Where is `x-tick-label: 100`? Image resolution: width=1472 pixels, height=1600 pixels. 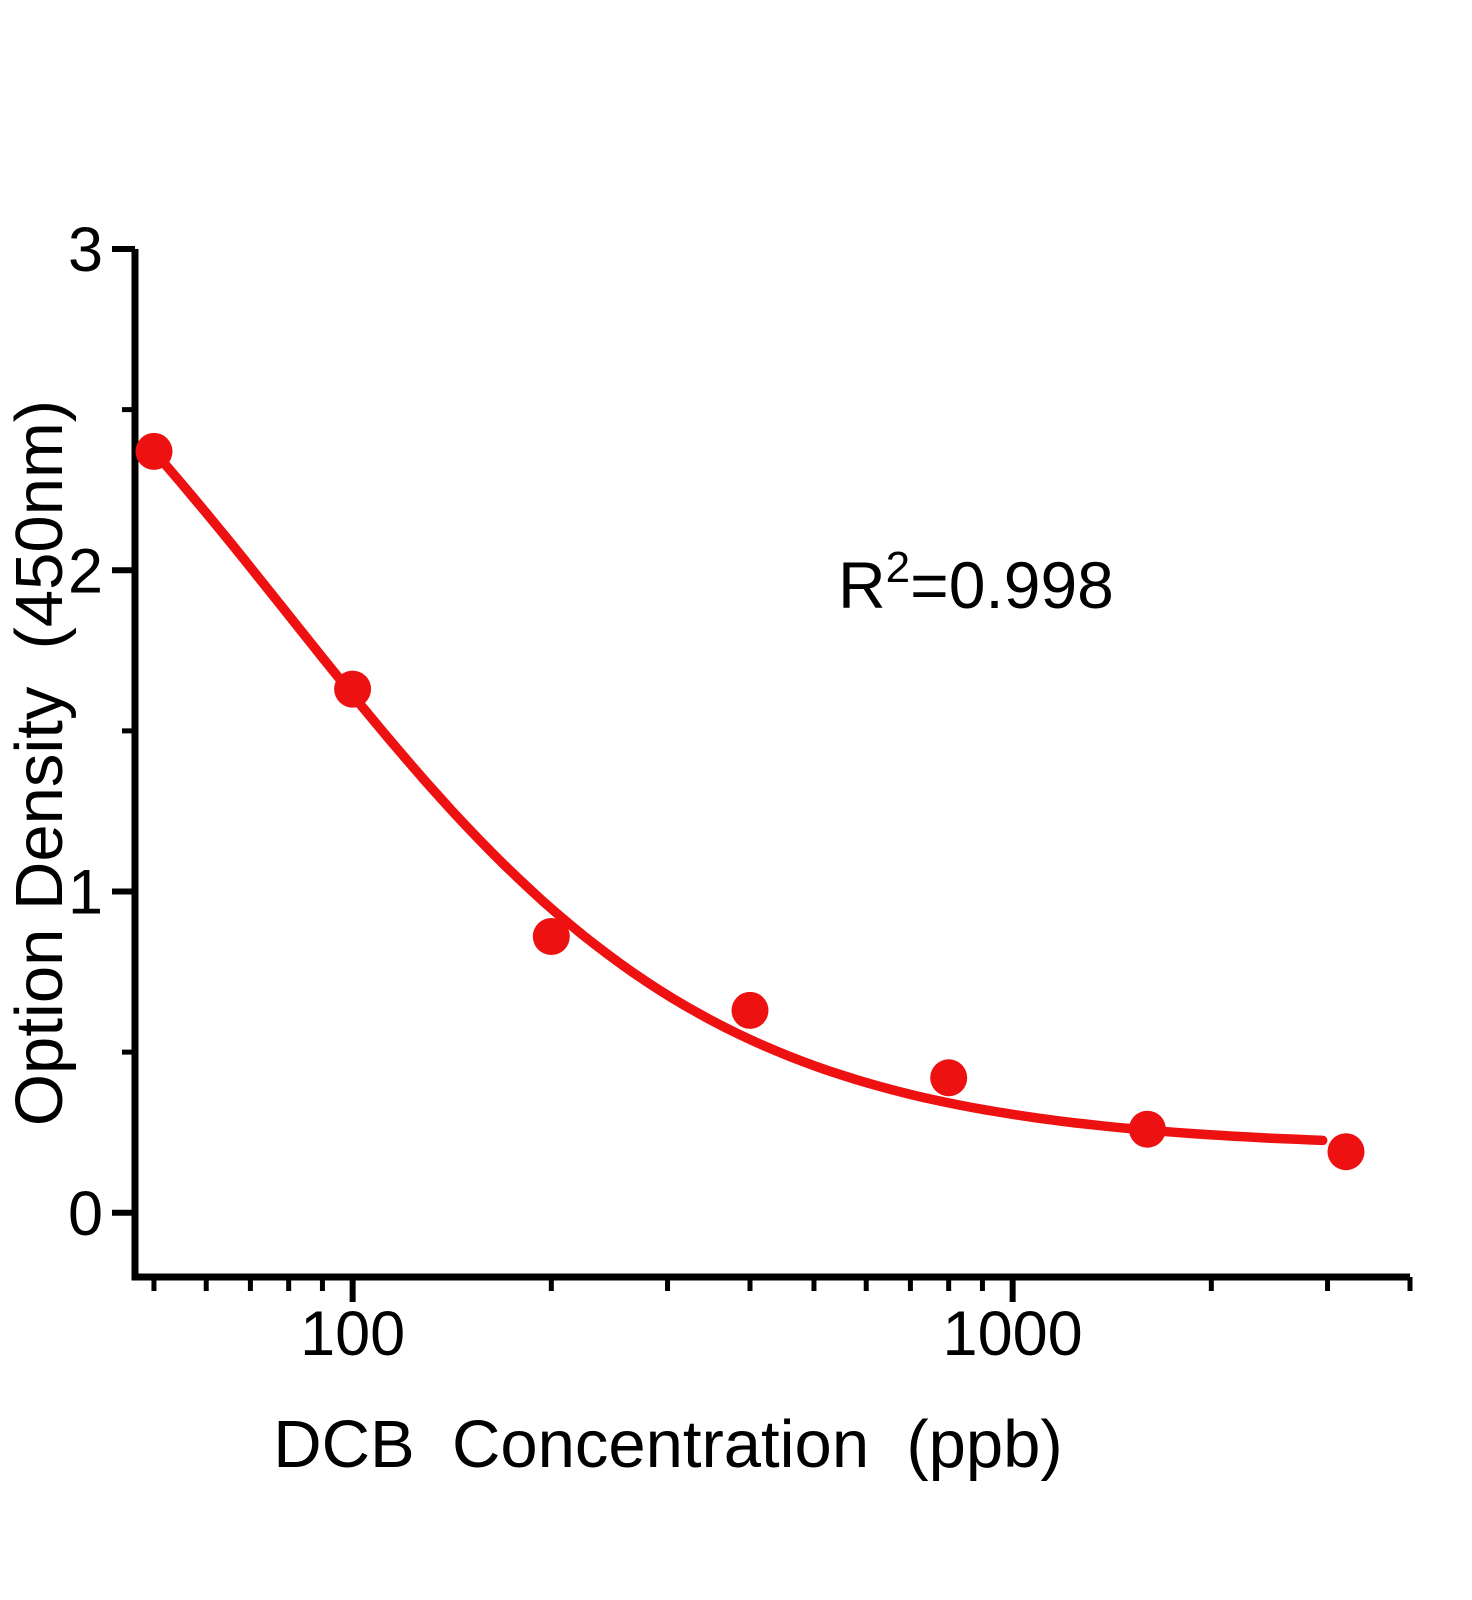
x-tick-label: 100 is located at coordinates (352, 1334).